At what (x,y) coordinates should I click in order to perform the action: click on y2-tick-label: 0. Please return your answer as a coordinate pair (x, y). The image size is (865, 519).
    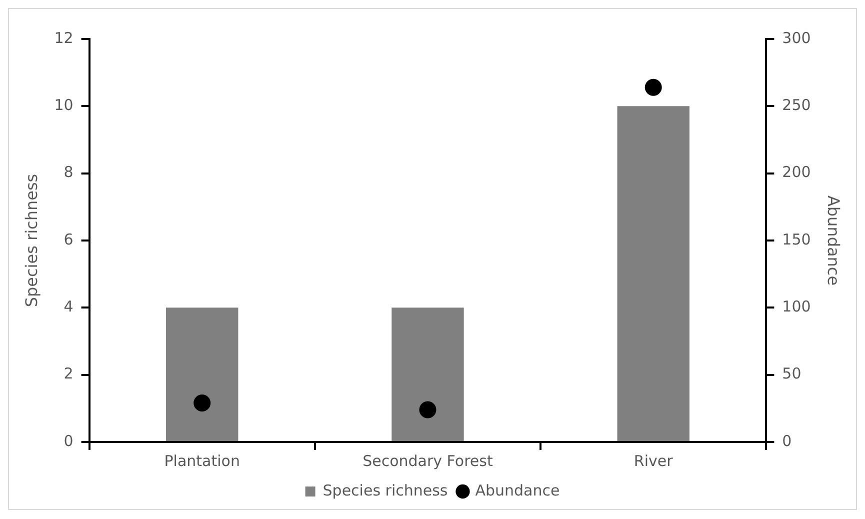
    Looking at the image, I should click on (787, 441).